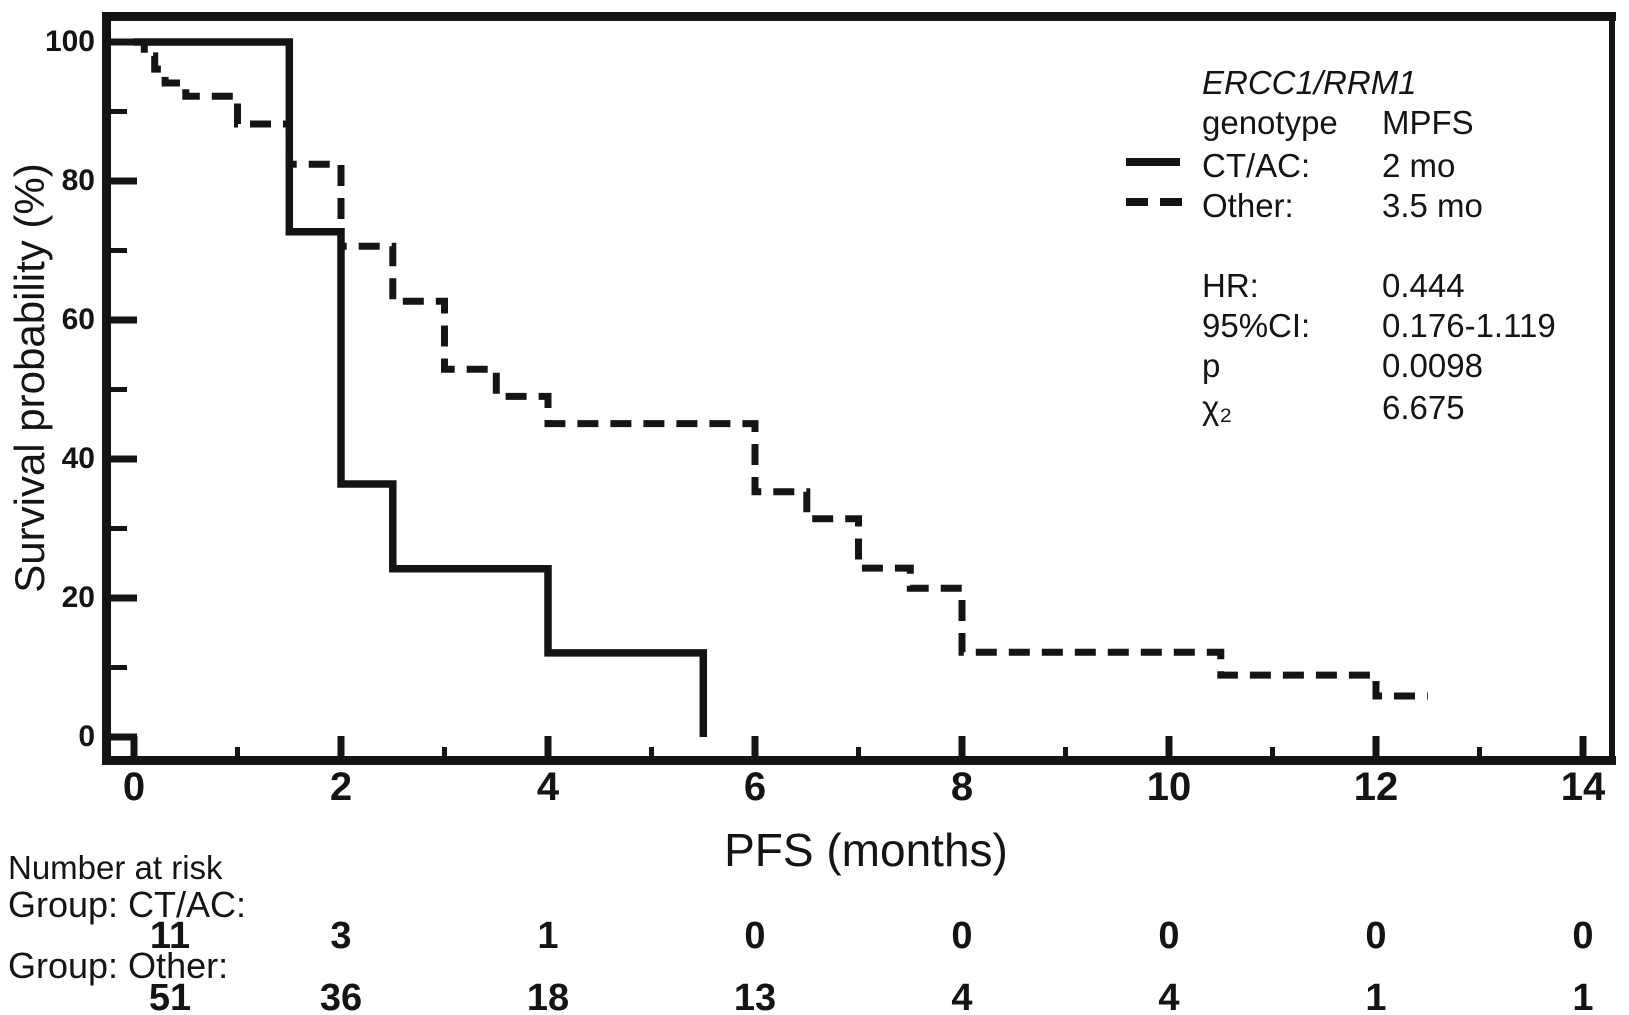  Describe the element at coordinates (78, 597) in the screenshot. I see `y-tick-label: 20` at that location.